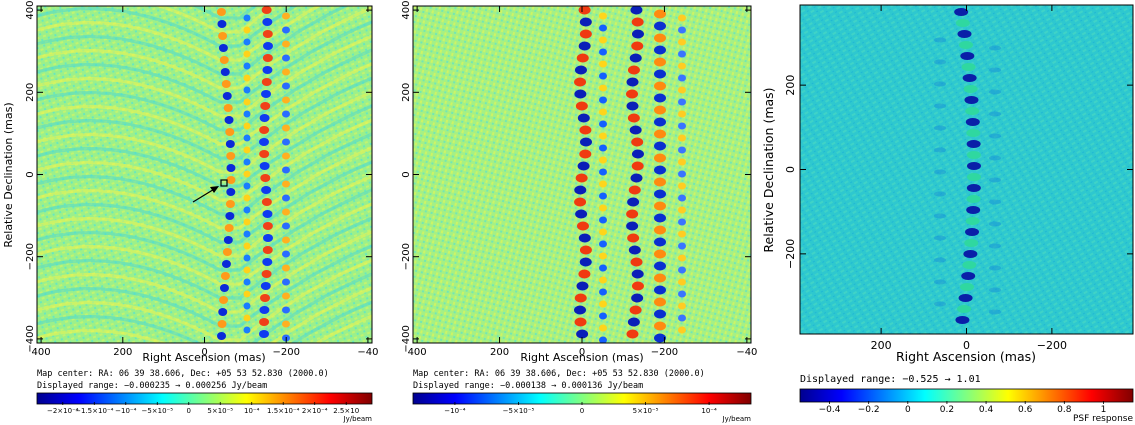 This screenshot has height=425, width=1135. Describe the element at coordinates (947, 410) in the screenshot. I see `panel-3-colorbar-label: 0.2` at that location.